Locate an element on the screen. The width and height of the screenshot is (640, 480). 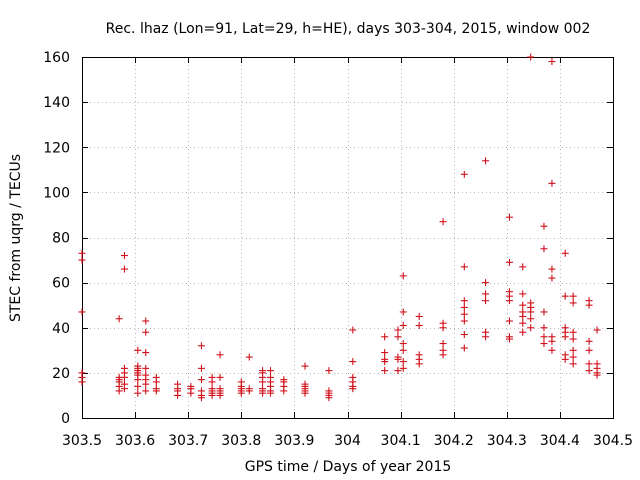
x-tick-label: 304.1 is located at coordinates (401, 441).